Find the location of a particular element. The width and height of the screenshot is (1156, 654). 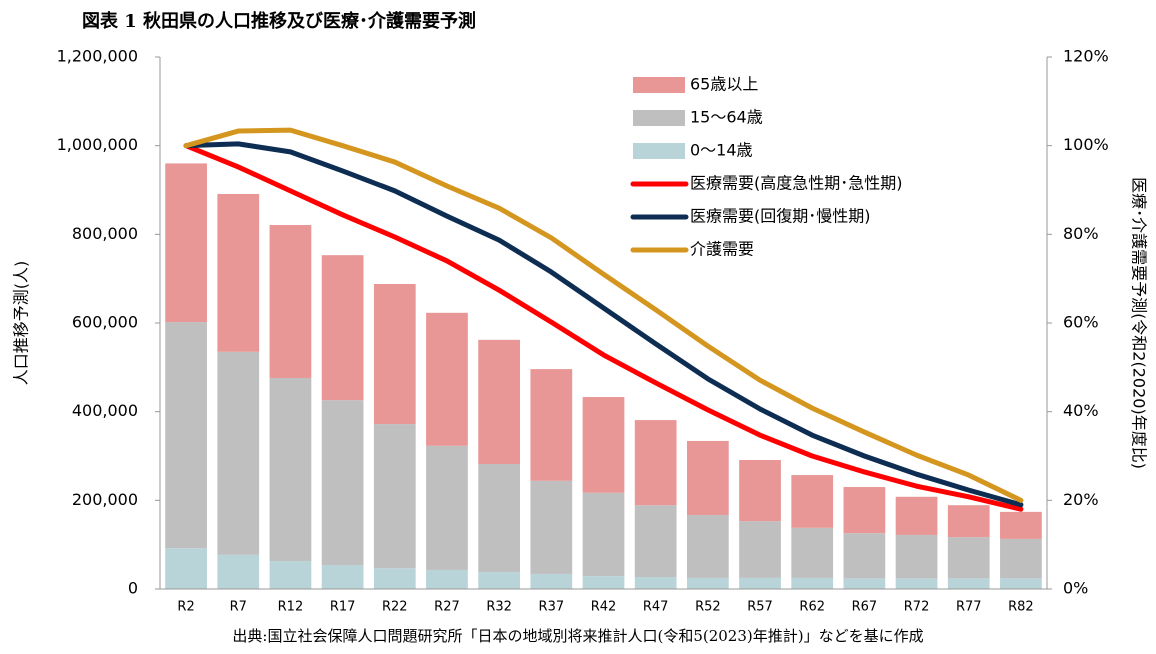

y2-tick-label: 80% is located at coordinates (1081, 233).